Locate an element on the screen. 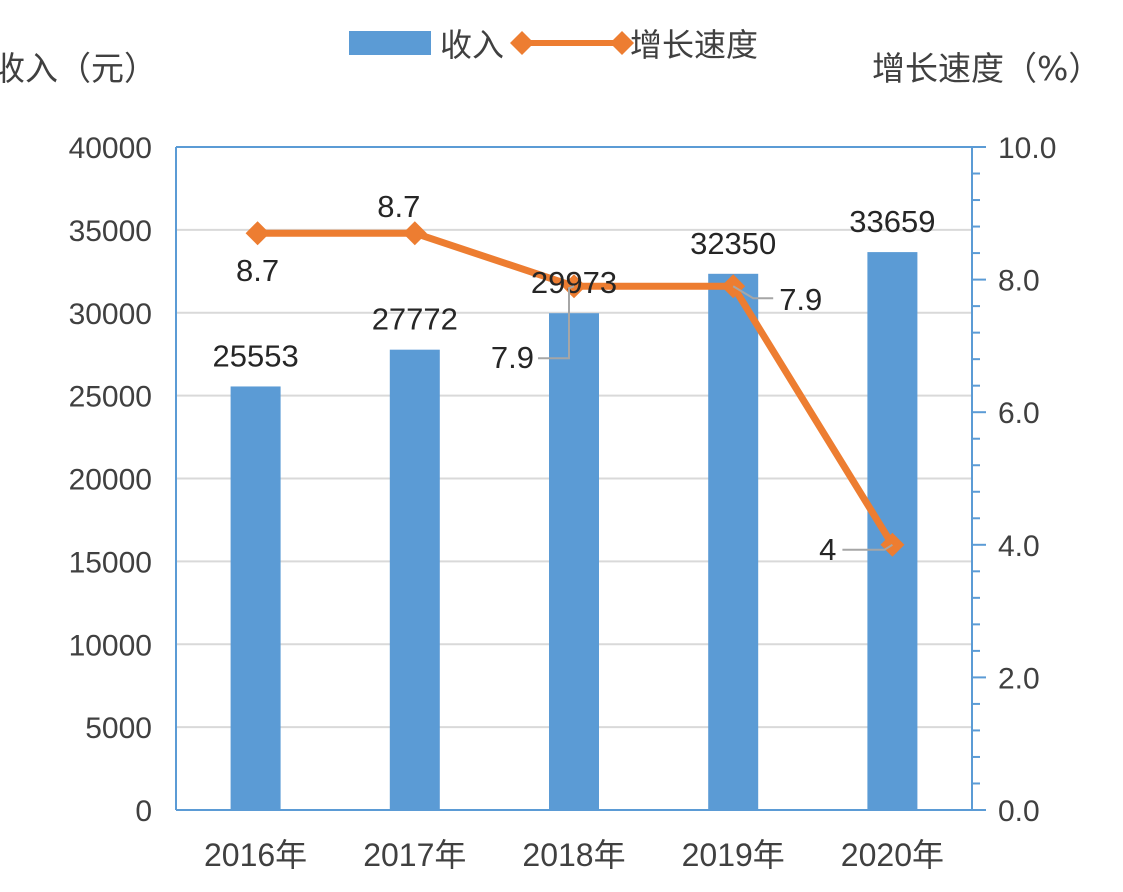  right-axis: 0.0 2.0 4.0 6.0 8.0 10.0 is located at coordinates (1014, 480).